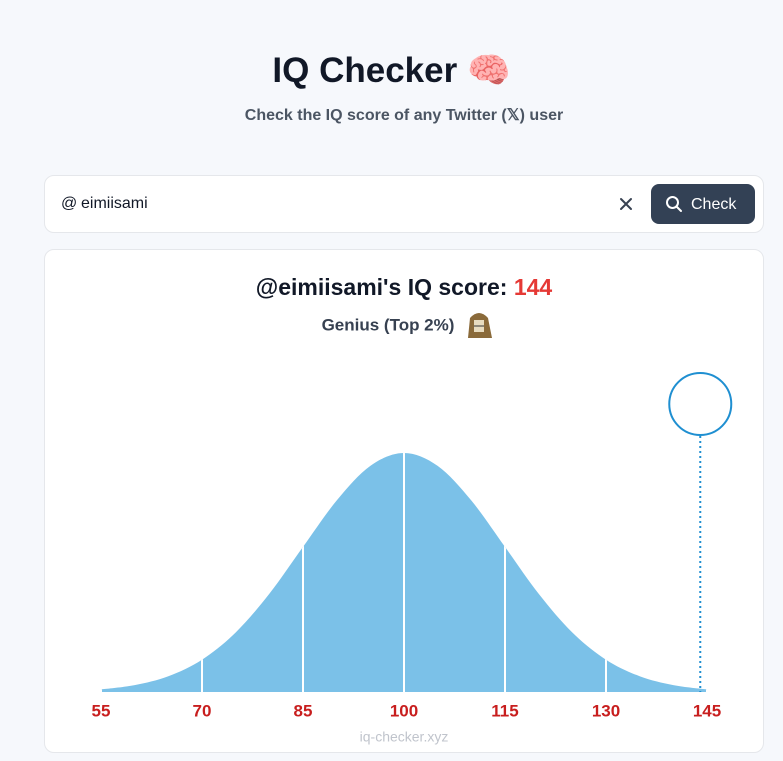 The height and width of the screenshot is (761, 783). I want to click on footer: iq-checker.xyz, so click(404, 737).